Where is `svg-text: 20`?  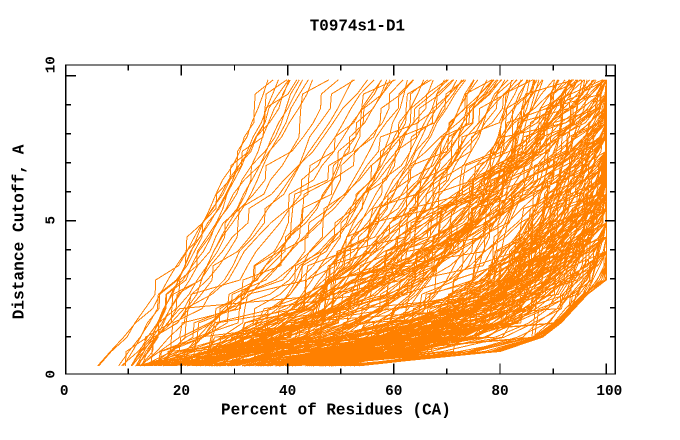 svg-text: 20 is located at coordinates (181, 392).